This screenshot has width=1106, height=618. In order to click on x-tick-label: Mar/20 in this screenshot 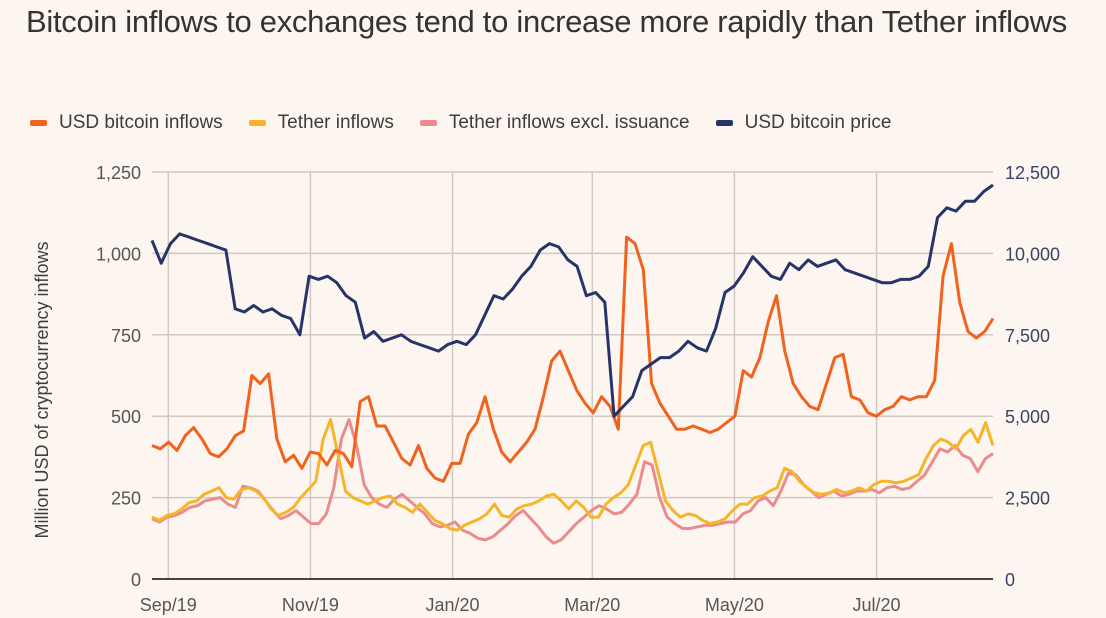, I will do `click(592, 605)`.